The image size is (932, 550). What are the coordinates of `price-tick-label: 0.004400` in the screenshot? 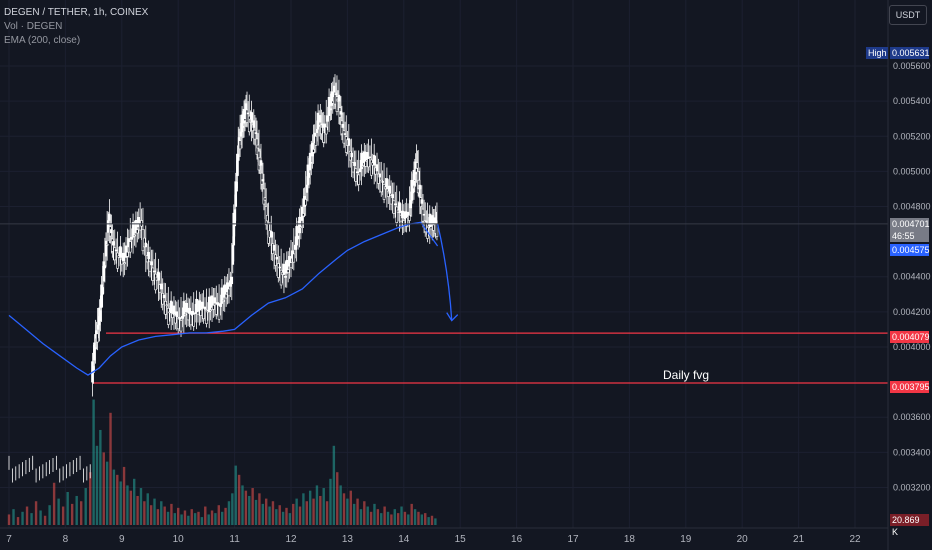 It's located at (912, 277).